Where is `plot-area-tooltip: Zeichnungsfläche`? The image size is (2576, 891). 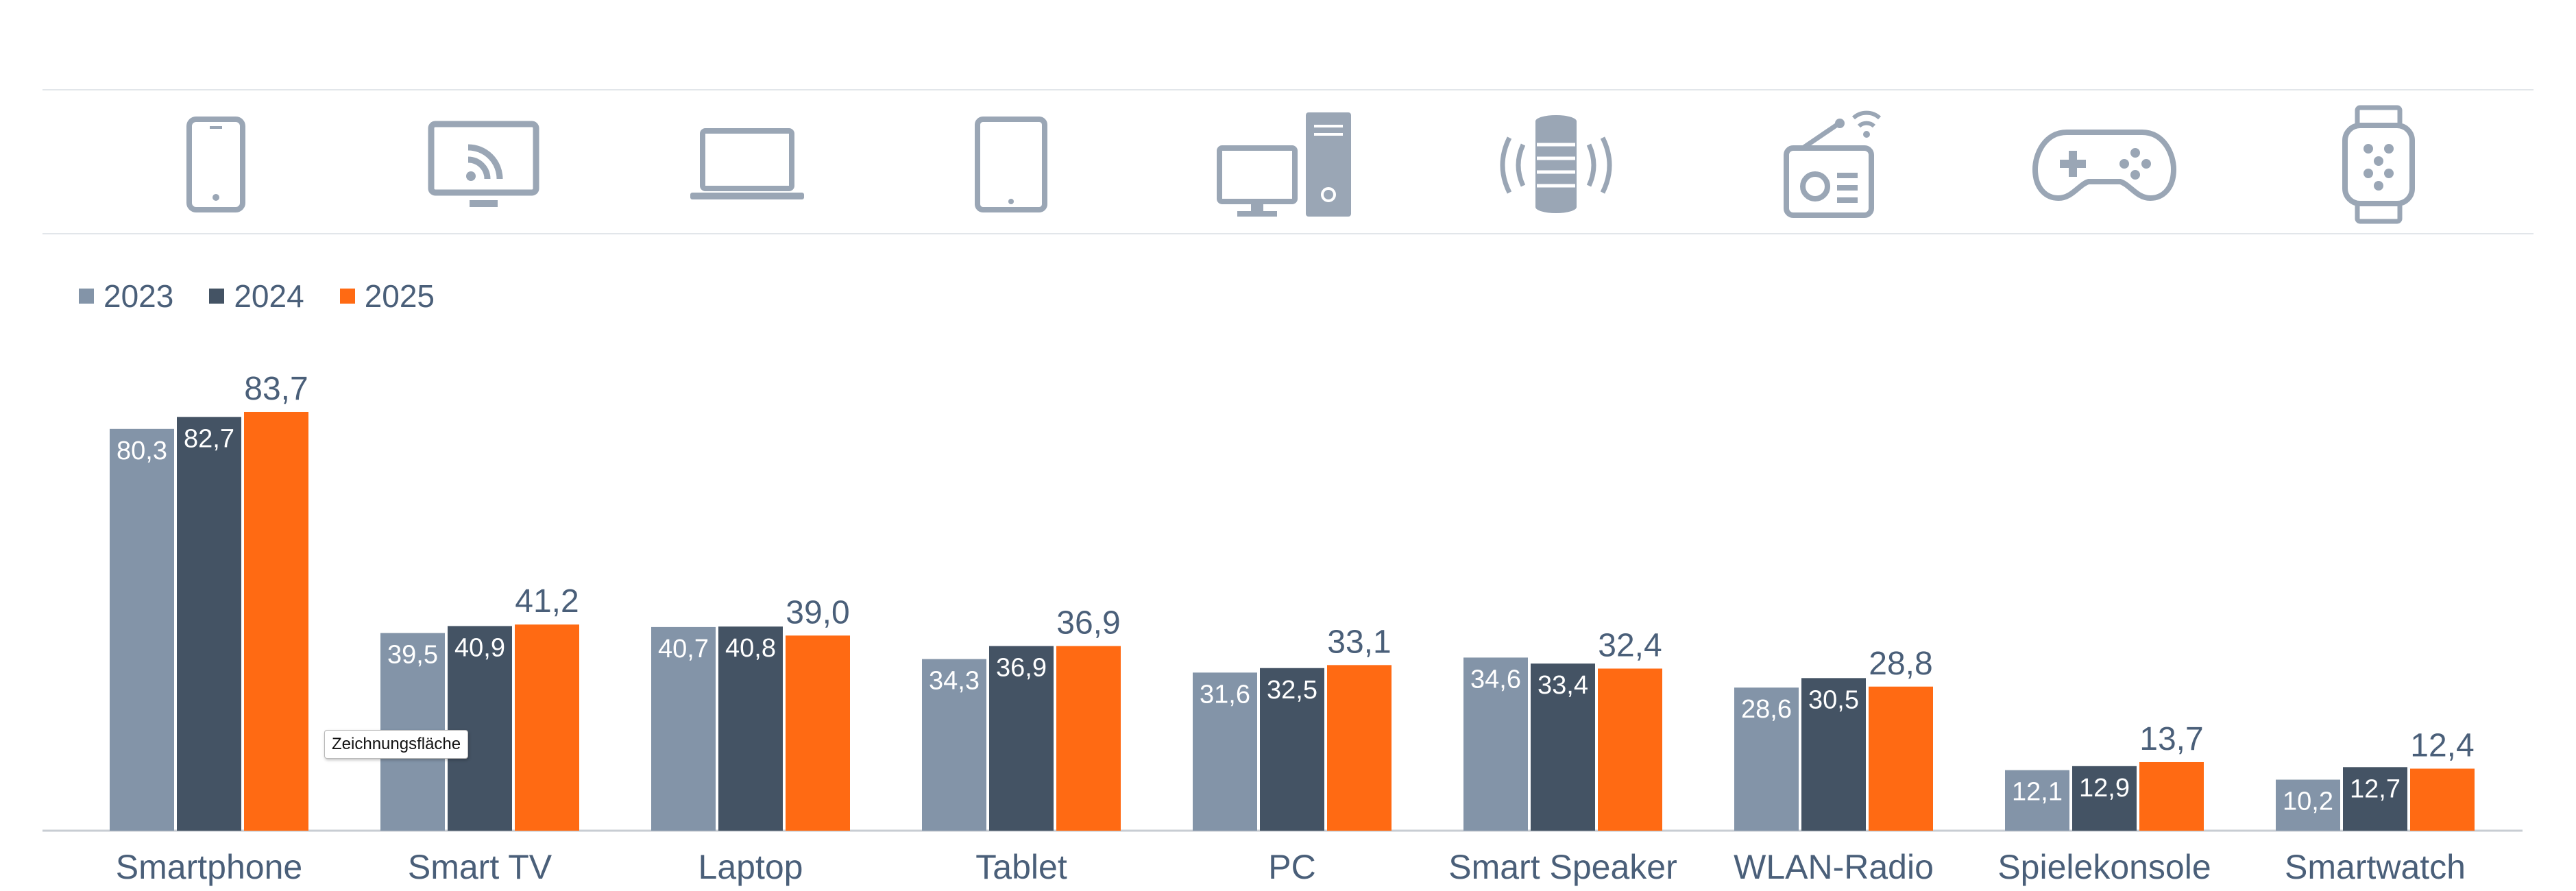
plot-area-tooltip: Zeichnungsfläche is located at coordinates (396, 744).